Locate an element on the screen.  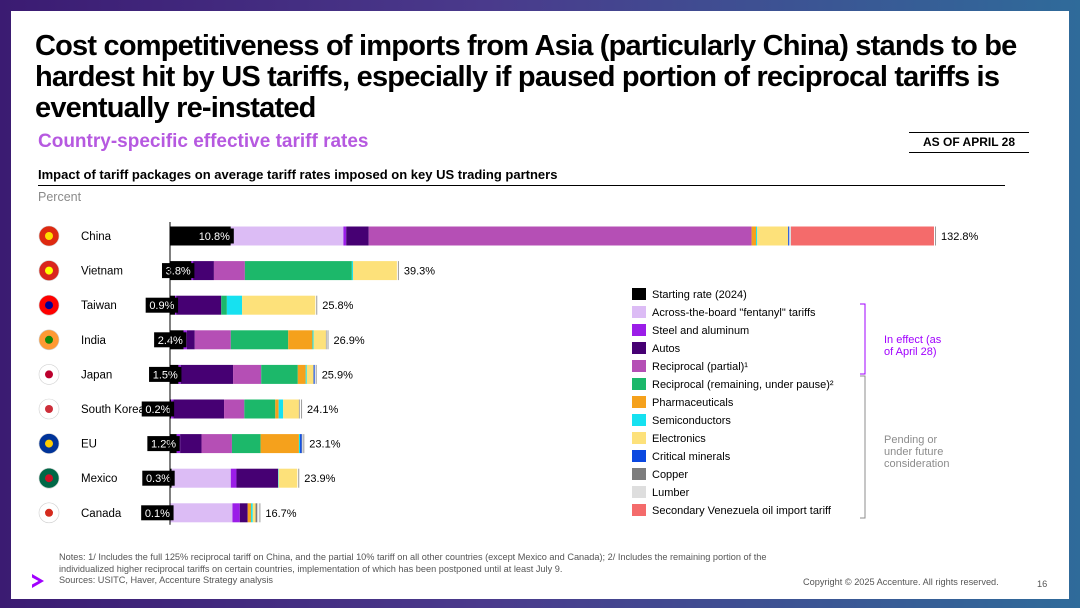
start-label-box-eu is located at coordinates (163, 444).